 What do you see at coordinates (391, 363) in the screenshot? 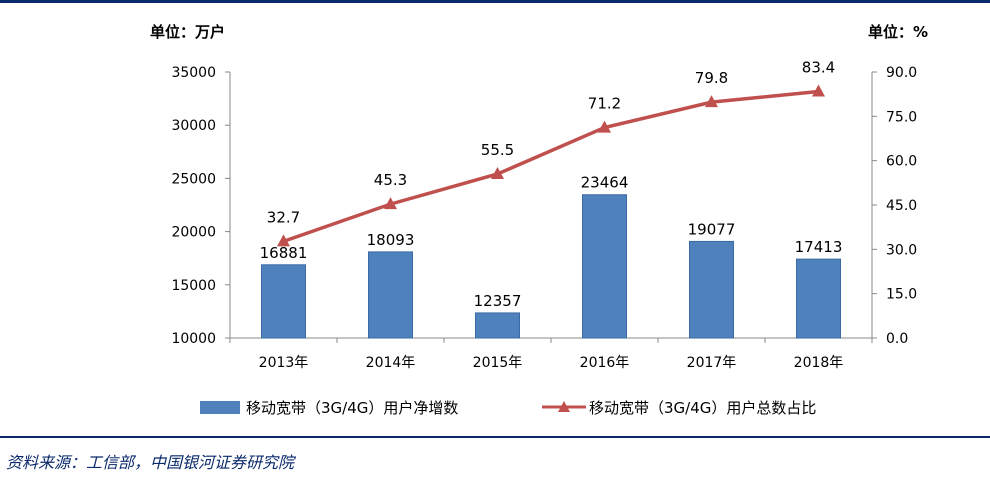
I see `x-tick-label: 2014年` at bounding box center [391, 363].